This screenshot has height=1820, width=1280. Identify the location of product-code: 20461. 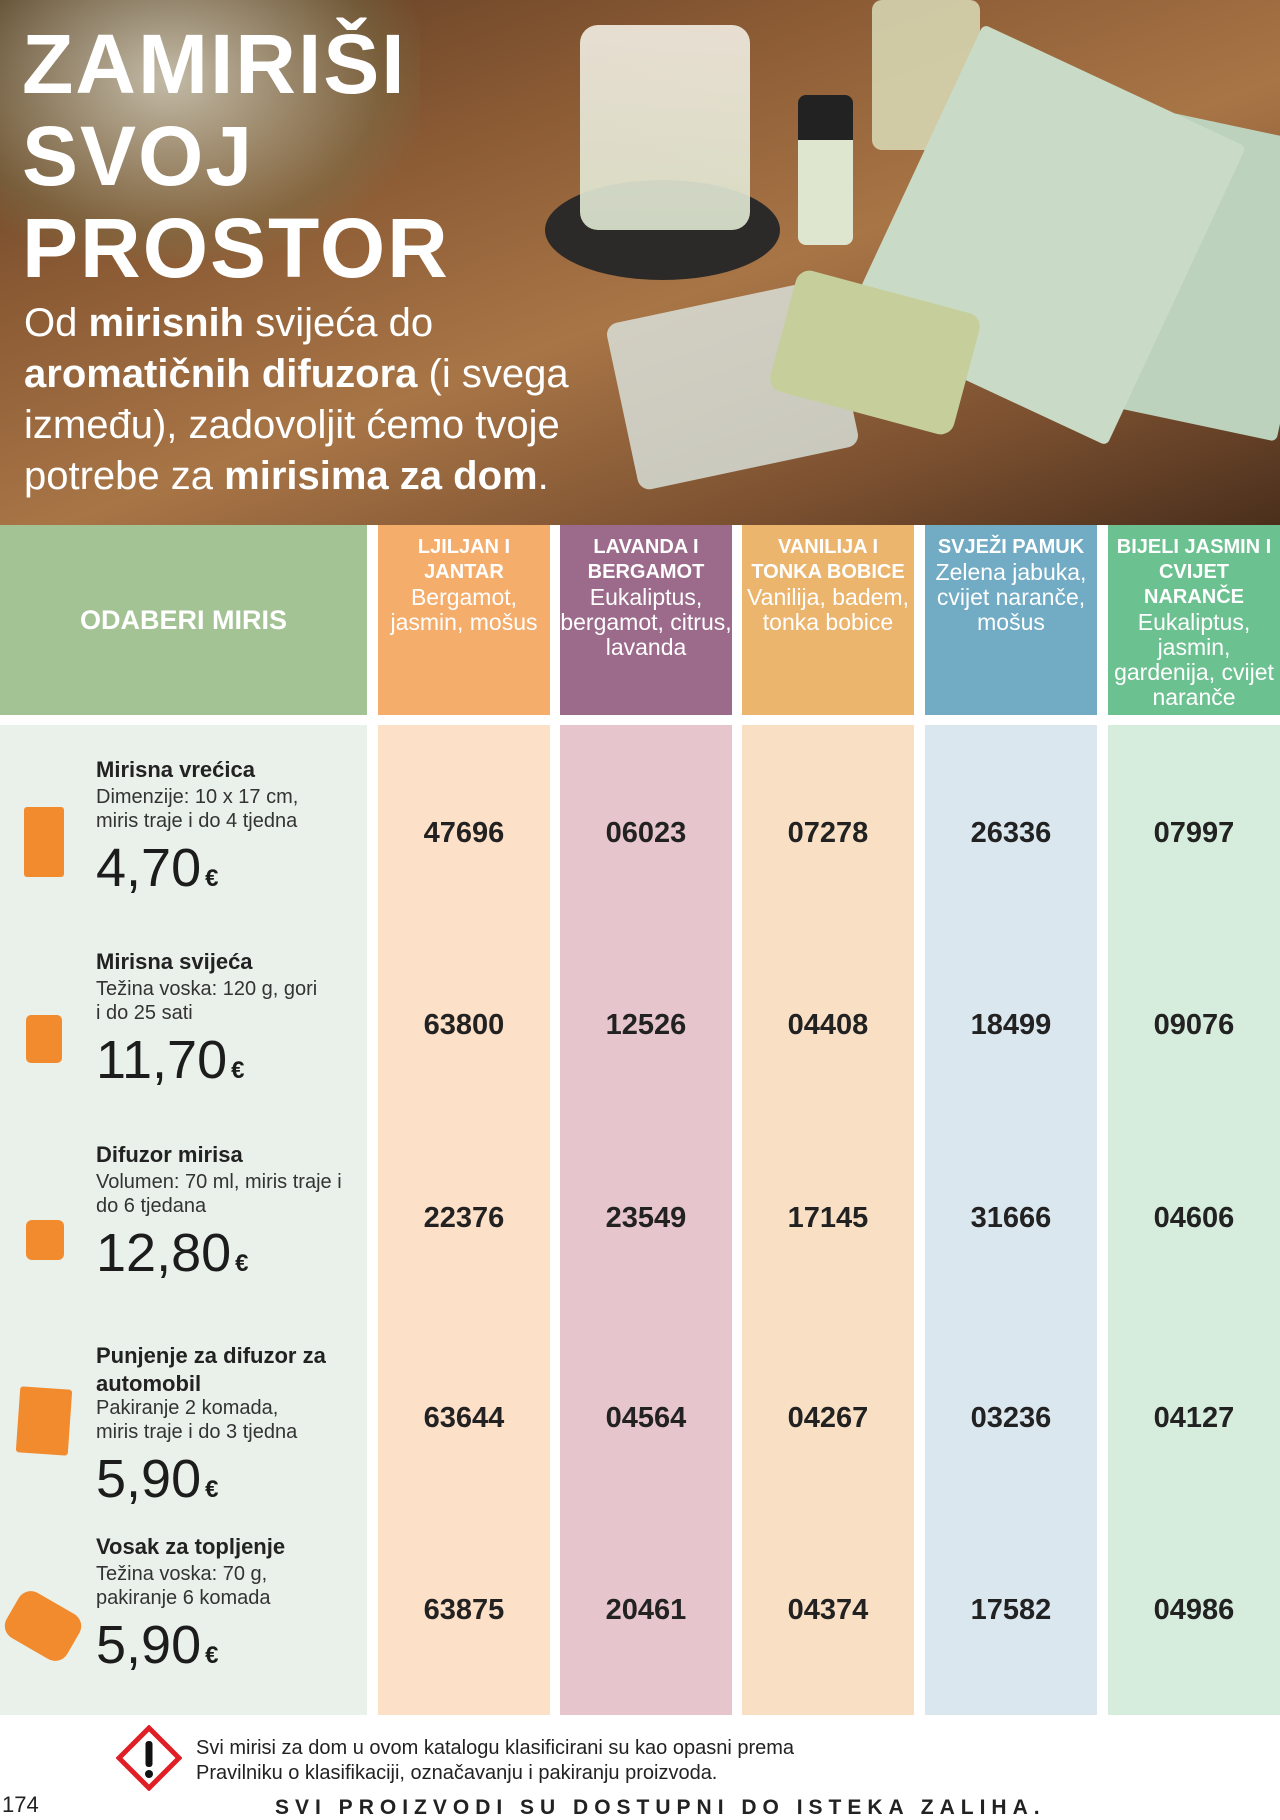
(646, 1610).